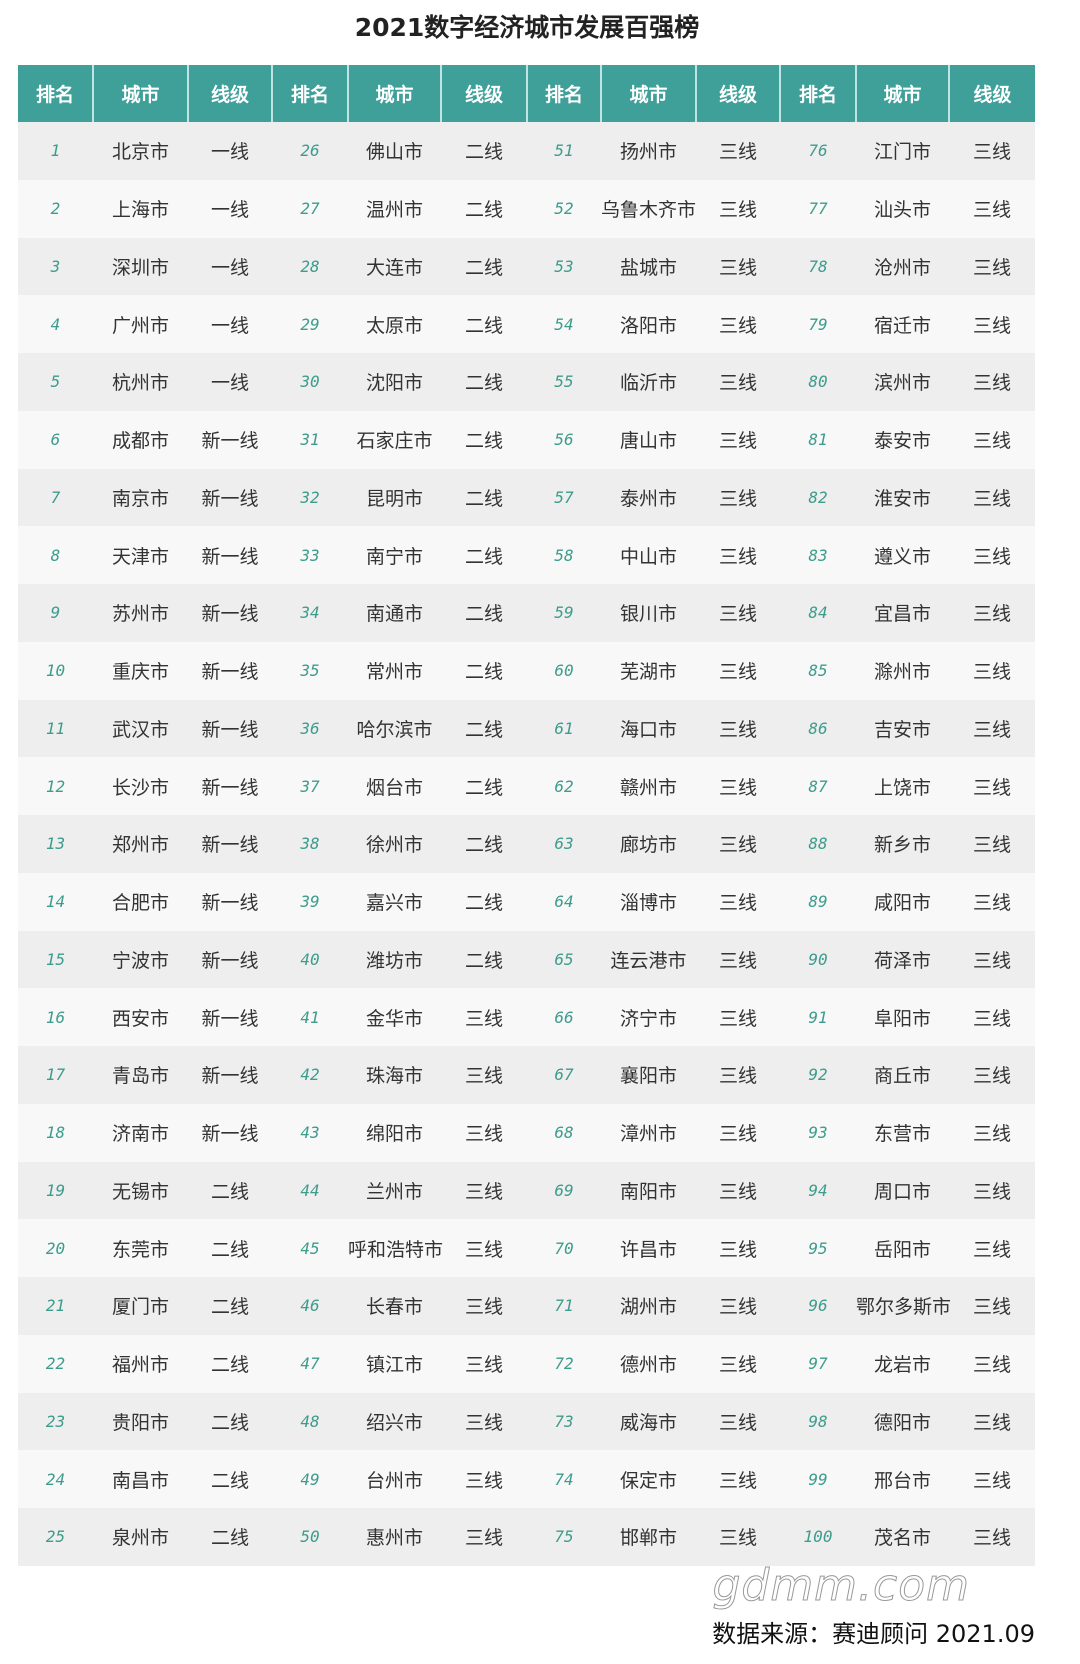  What do you see at coordinates (394, 1363) in the screenshot?
I see `city-cell: 镇江市` at bounding box center [394, 1363].